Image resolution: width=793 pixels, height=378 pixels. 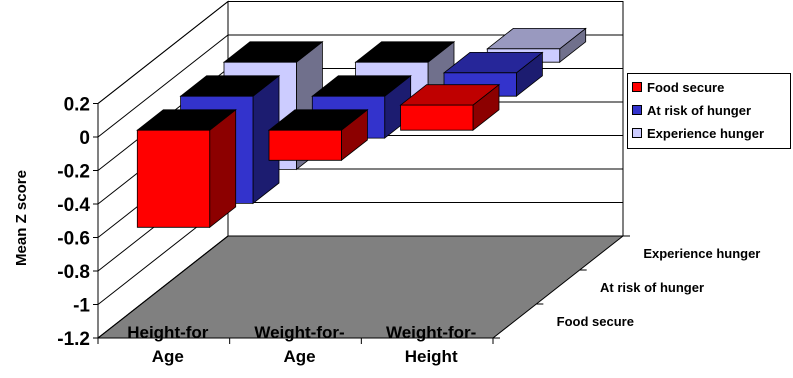 I want to click on legend-swatch-experience-hunger, so click(x=637, y=133).